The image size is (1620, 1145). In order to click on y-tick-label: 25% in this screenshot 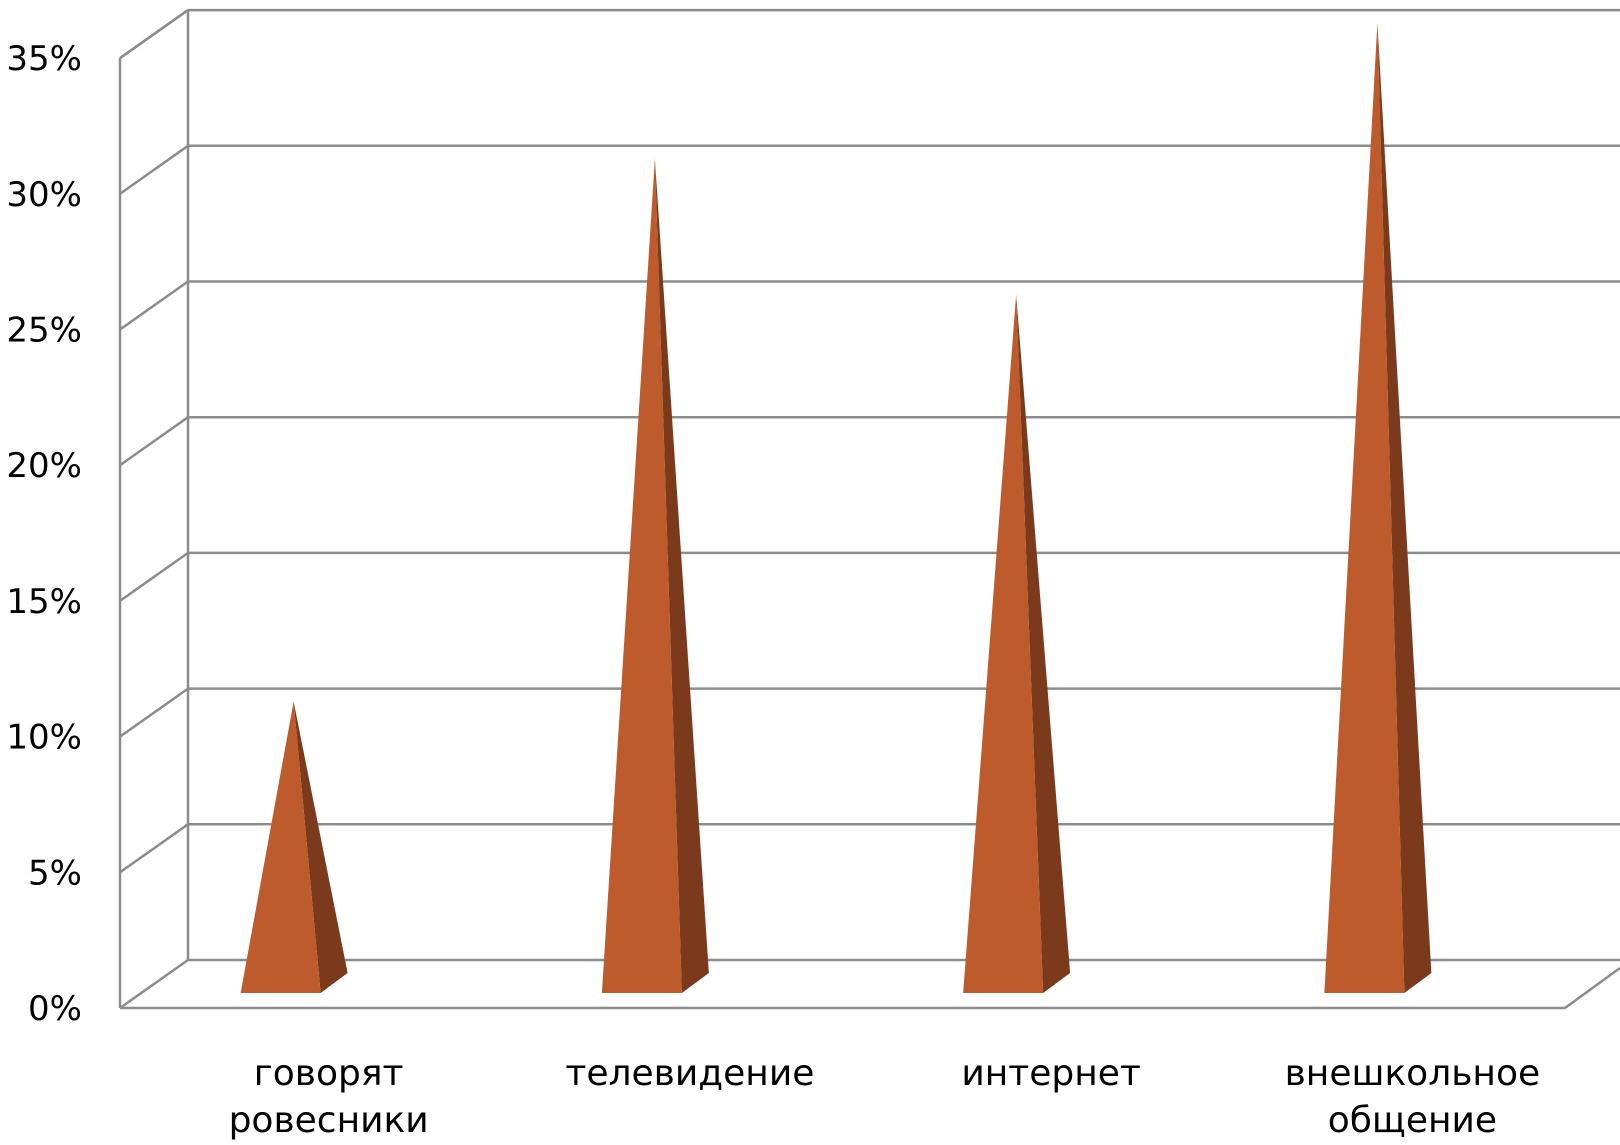, I will do `click(44, 331)`.